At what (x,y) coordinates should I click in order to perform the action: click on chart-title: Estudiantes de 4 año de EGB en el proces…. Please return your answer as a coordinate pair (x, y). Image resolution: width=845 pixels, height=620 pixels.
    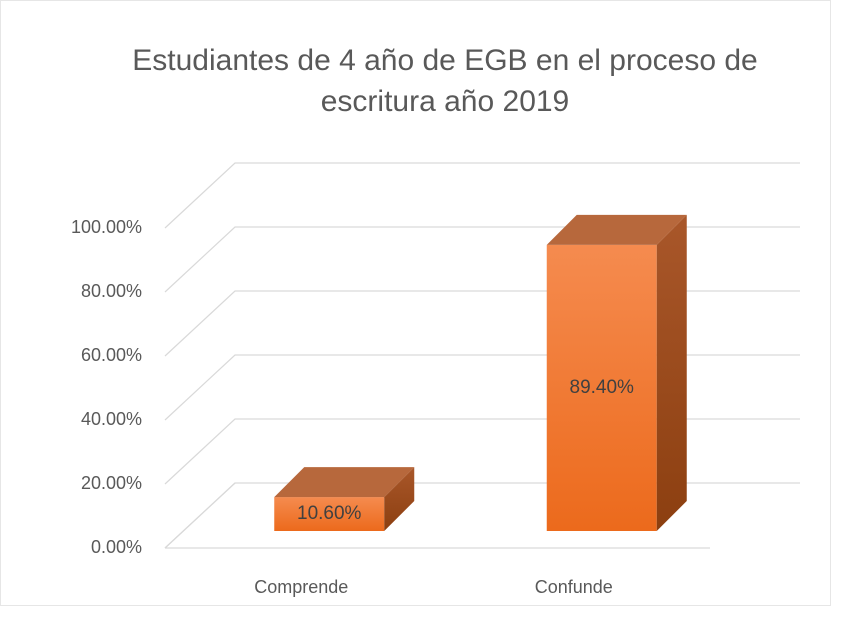
    Looking at the image, I should click on (444, 60).